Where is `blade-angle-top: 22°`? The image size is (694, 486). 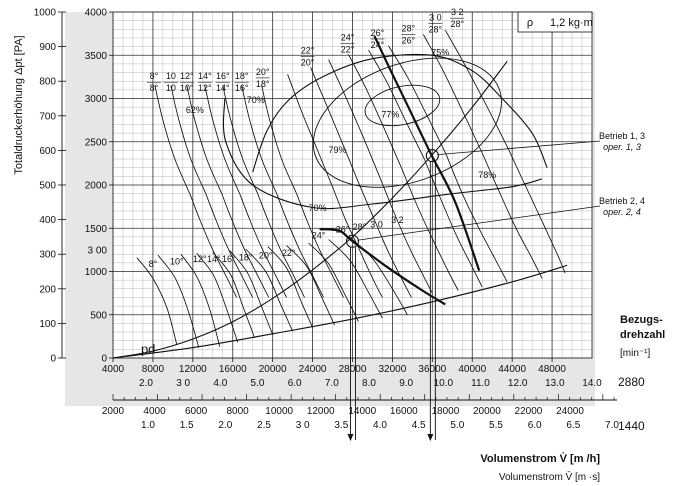 blade-angle-top: 22° is located at coordinates (308, 50).